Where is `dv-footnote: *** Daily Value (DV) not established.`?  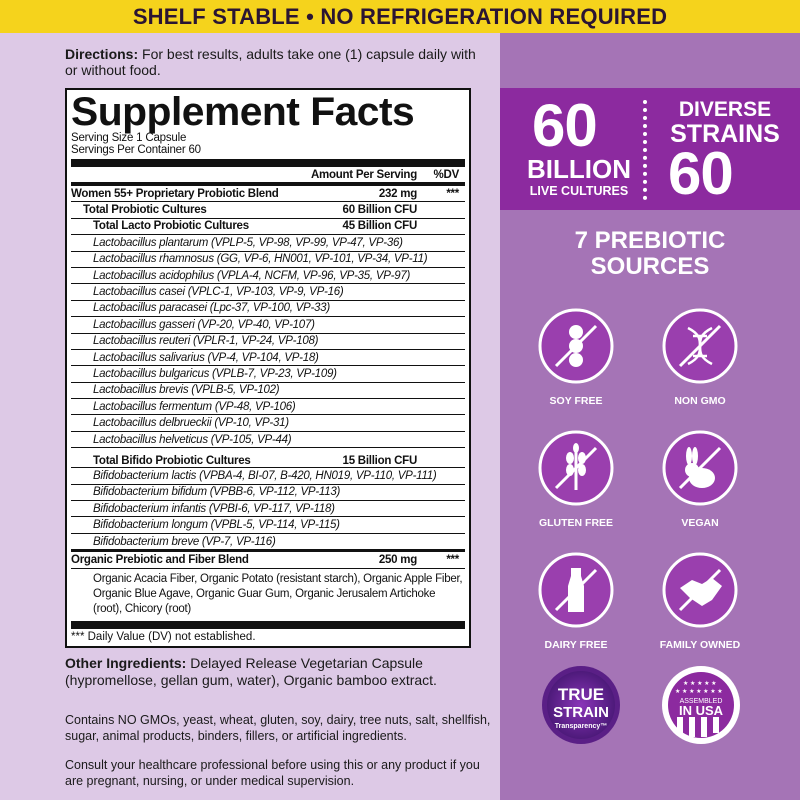
dv-footnote: *** Daily Value (DV) not established. is located at coordinates (163, 637).